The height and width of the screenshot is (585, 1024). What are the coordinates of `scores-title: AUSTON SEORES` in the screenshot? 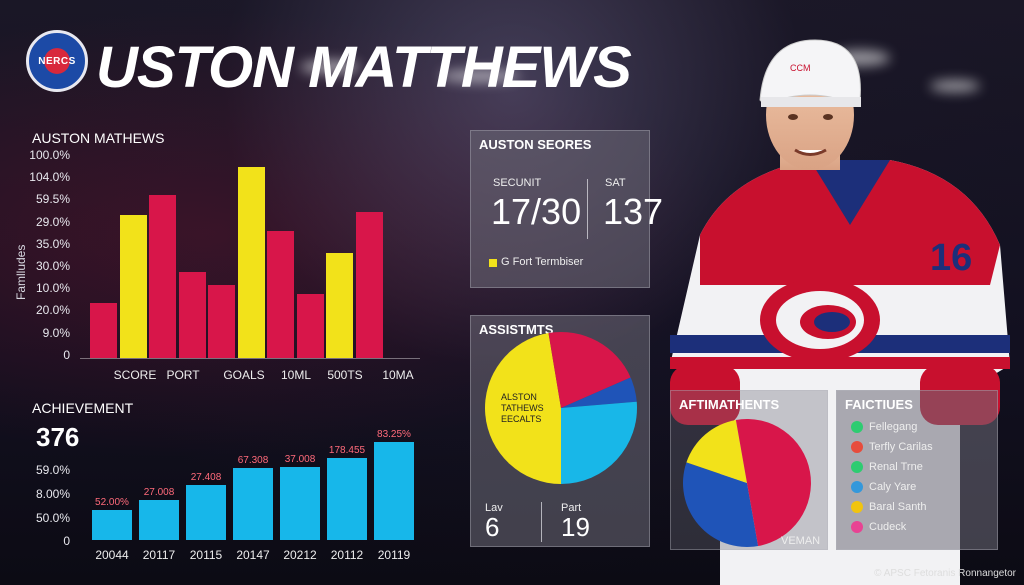 It's located at (535, 144).